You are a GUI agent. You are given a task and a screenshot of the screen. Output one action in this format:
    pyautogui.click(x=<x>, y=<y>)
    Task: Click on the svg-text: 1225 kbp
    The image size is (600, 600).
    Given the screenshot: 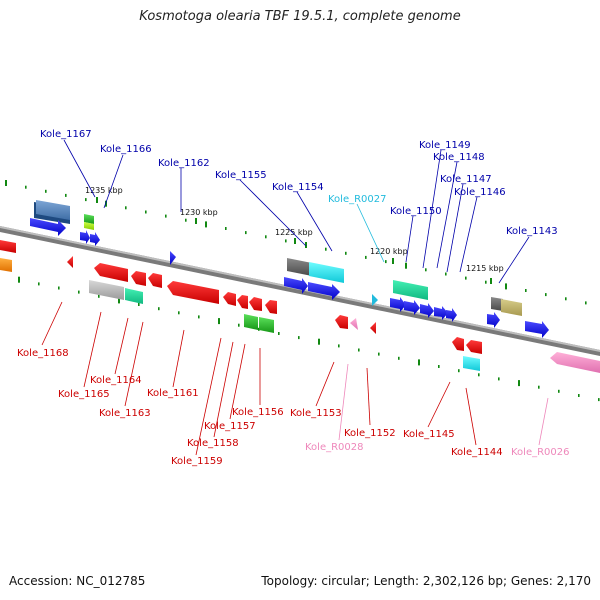 What is the action you would take?
    pyautogui.click(x=294, y=232)
    